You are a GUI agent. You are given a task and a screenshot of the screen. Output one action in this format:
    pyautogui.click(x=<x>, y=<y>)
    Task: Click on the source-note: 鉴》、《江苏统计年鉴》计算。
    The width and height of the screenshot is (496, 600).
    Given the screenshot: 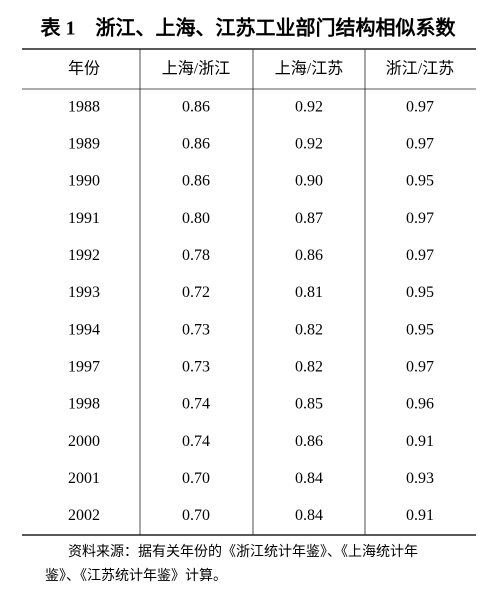 What is the action you would take?
    pyautogui.click(x=136, y=576)
    